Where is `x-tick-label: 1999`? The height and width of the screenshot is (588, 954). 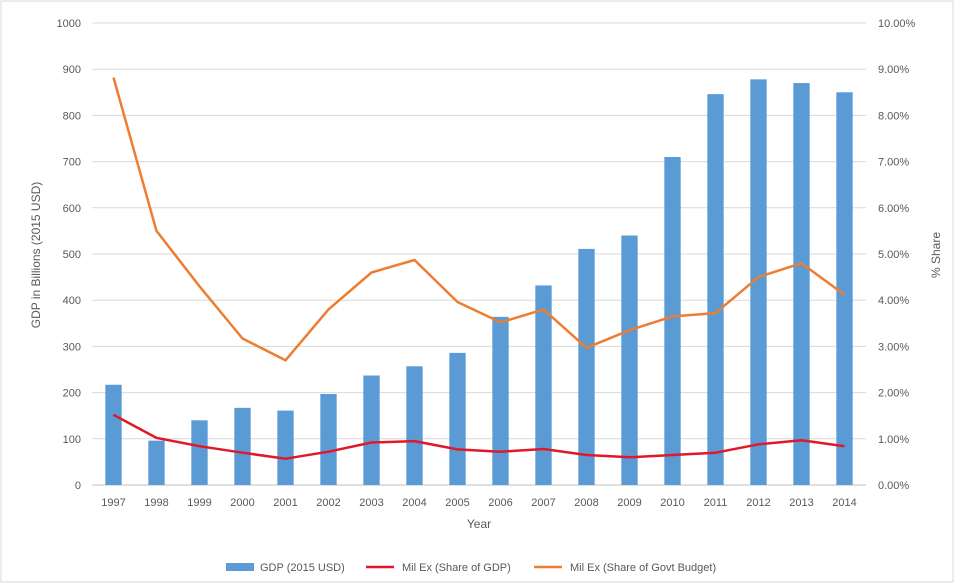 x-tick-label: 1999 is located at coordinates (199, 503).